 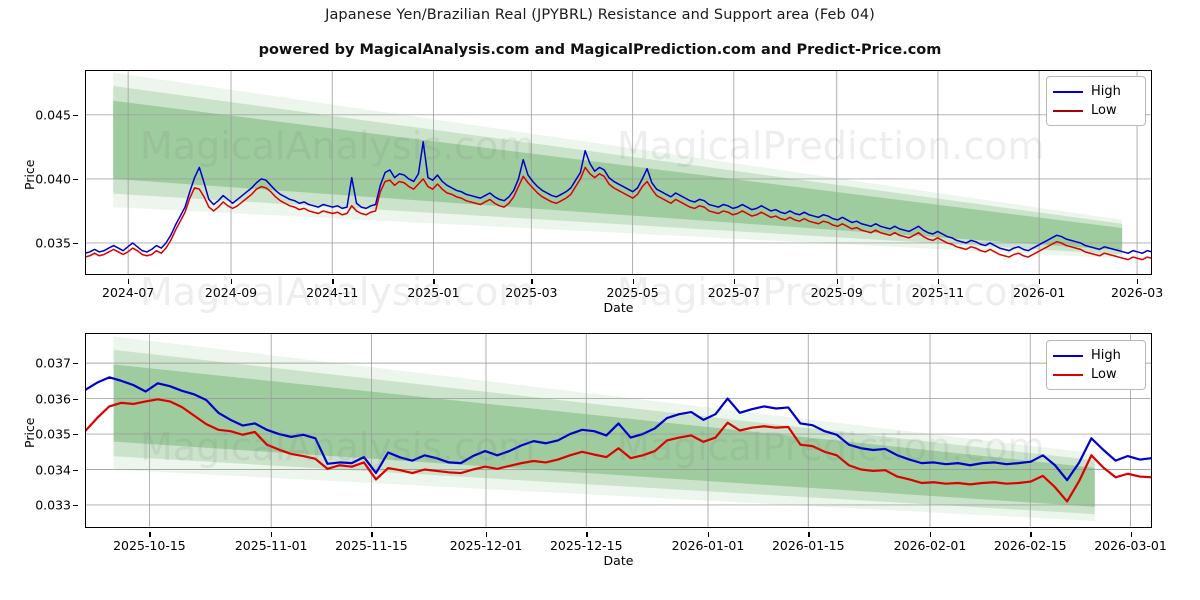 What do you see at coordinates (433, 292) in the screenshot?
I see `x-tick-label: 2025-01` at bounding box center [433, 292].